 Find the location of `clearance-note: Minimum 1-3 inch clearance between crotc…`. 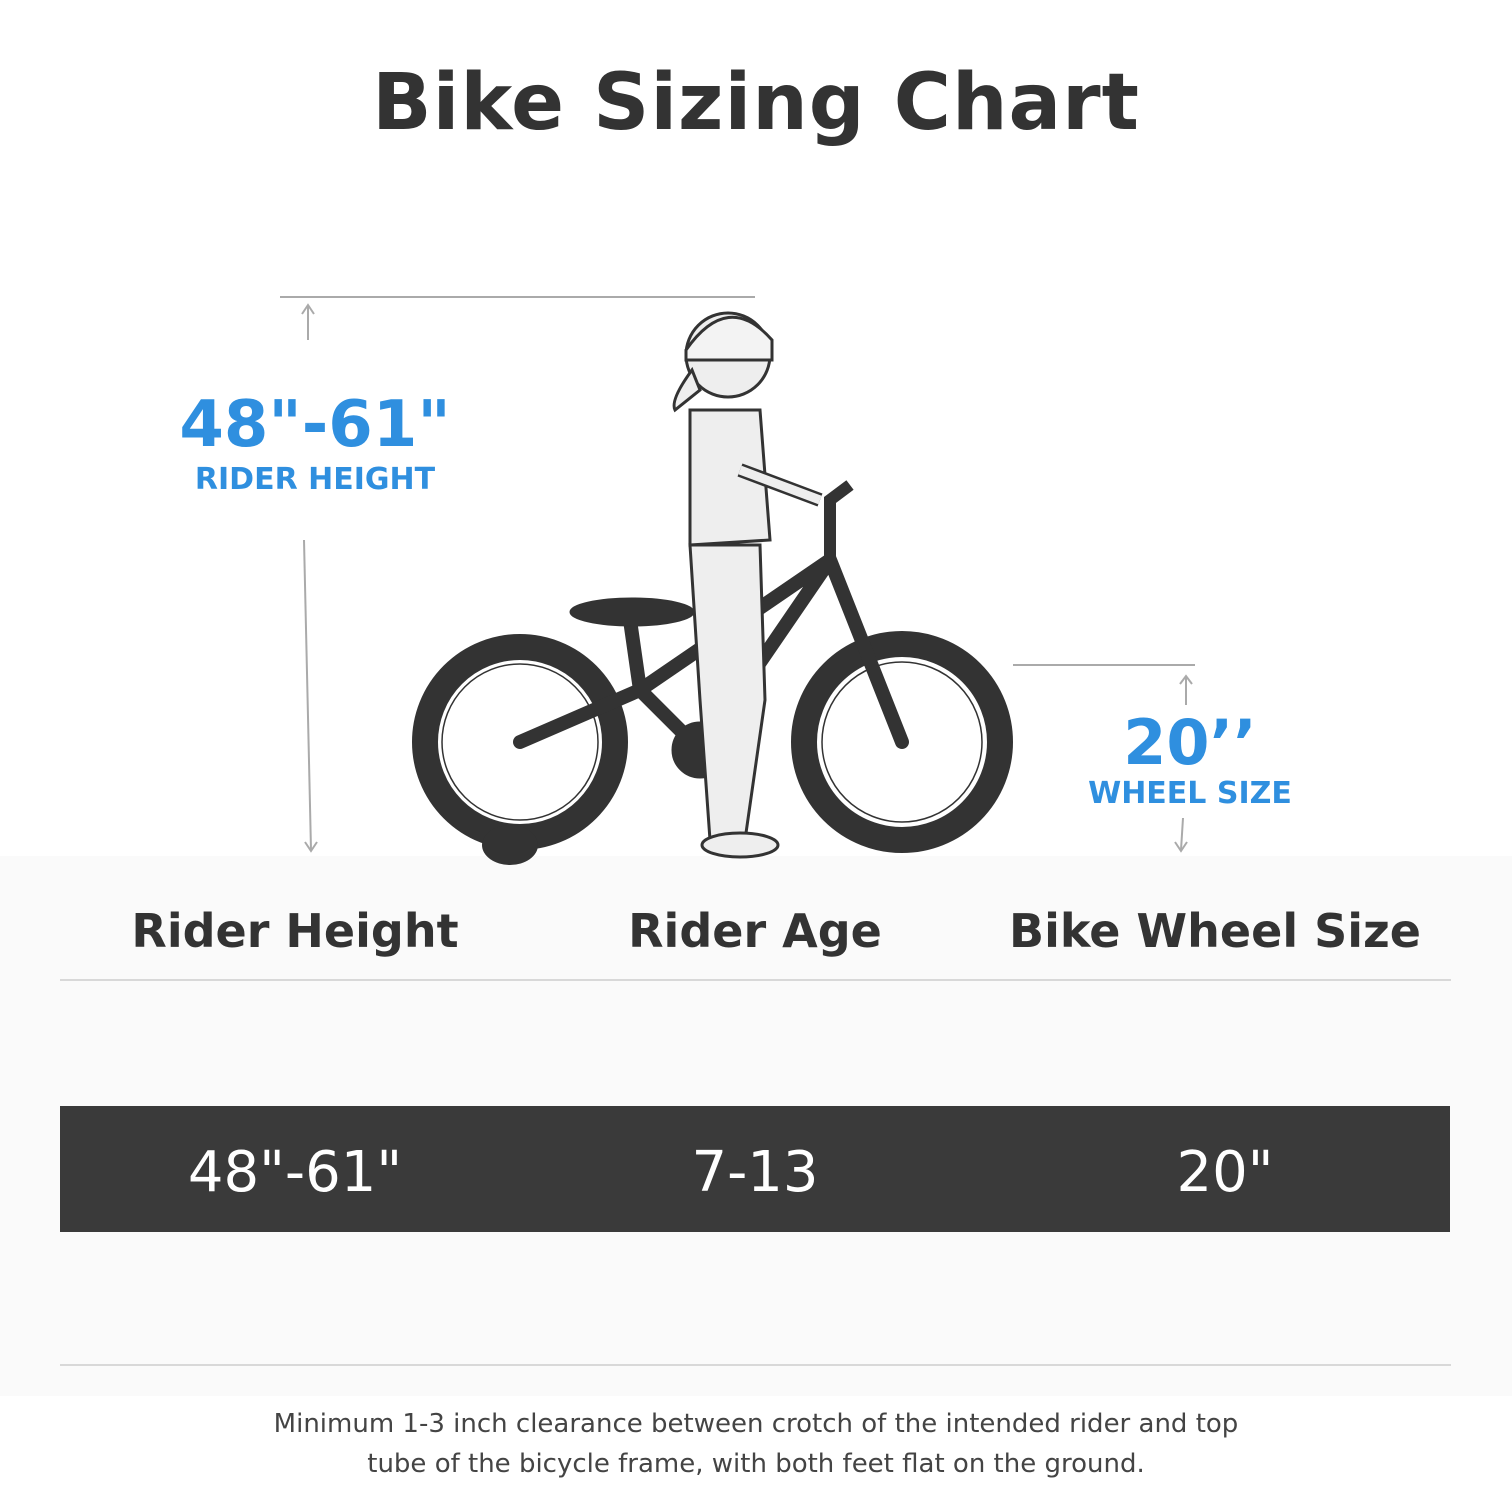

clearance-note: Minimum 1-3 inch clearance between crotc… is located at coordinates (756, 1444).